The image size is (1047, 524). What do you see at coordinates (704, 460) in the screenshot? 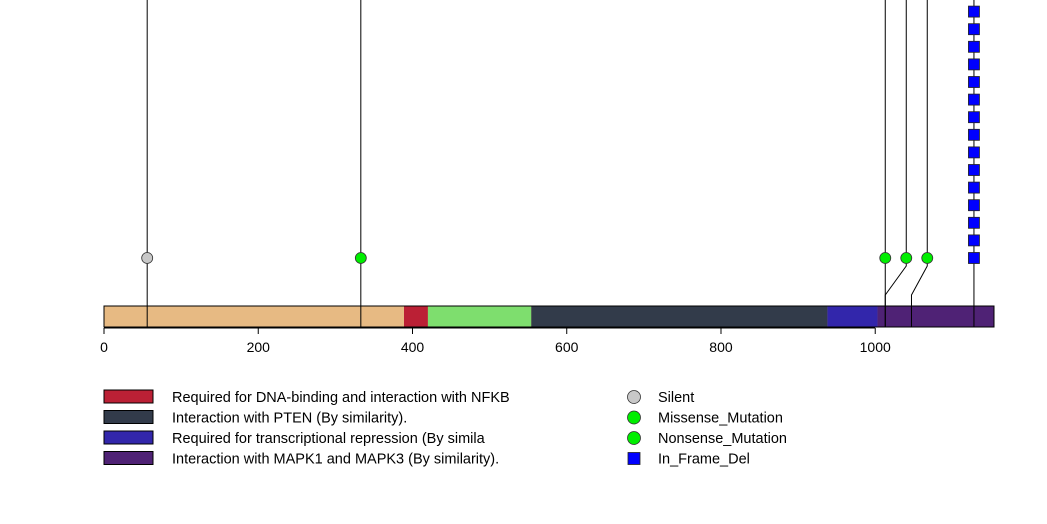
I see `mutation-legend-label: In_Frame_Del` at bounding box center [704, 460].